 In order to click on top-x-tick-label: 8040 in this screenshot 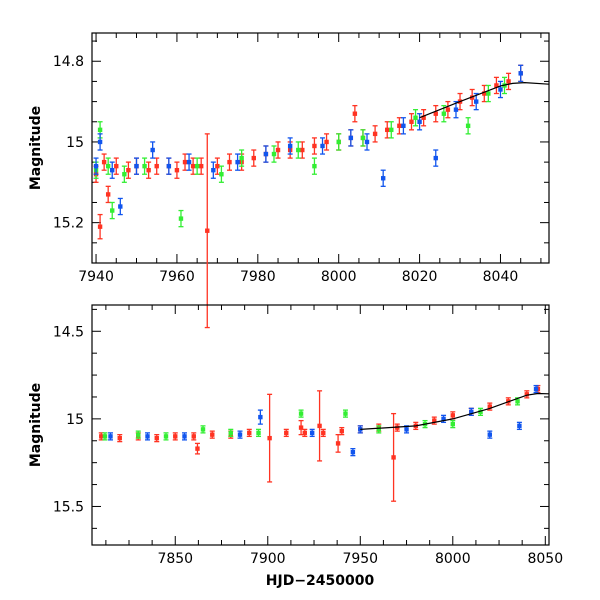, I will do `click(501, 277)`.